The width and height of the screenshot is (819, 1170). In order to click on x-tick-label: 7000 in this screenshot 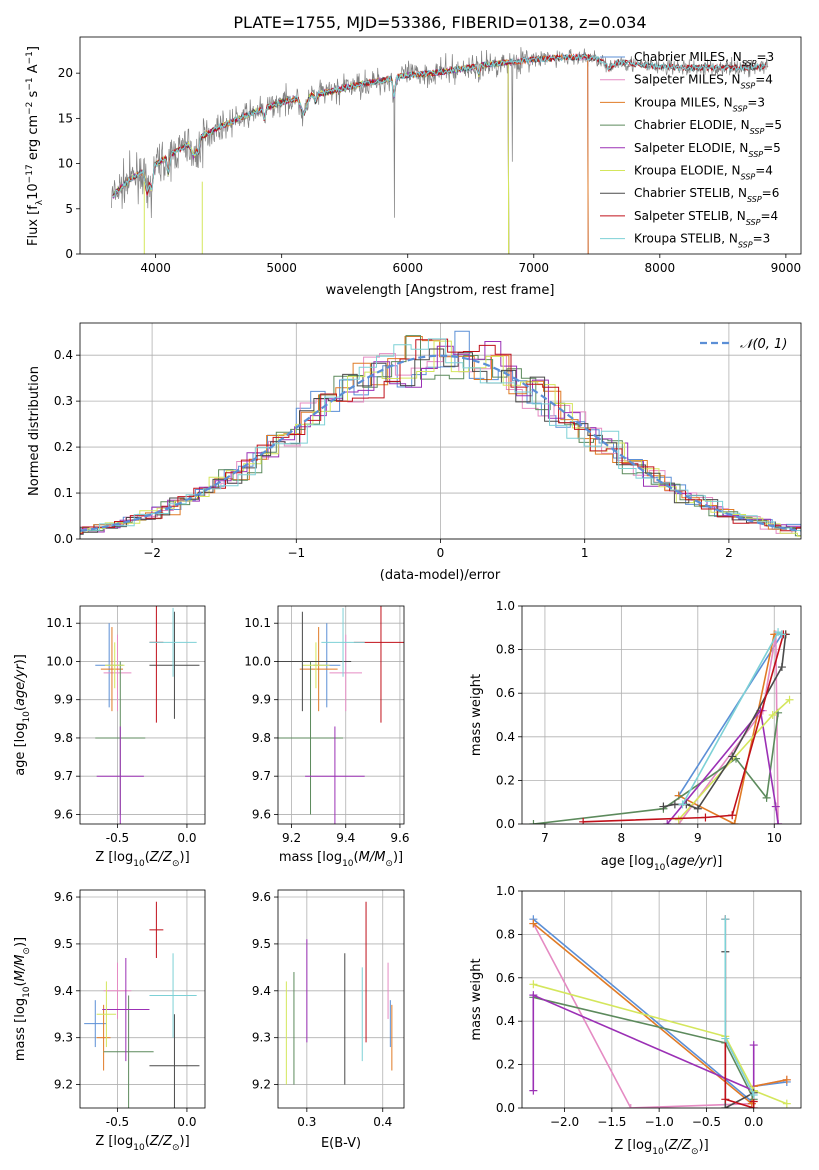, I will do `click(534, 268)`.